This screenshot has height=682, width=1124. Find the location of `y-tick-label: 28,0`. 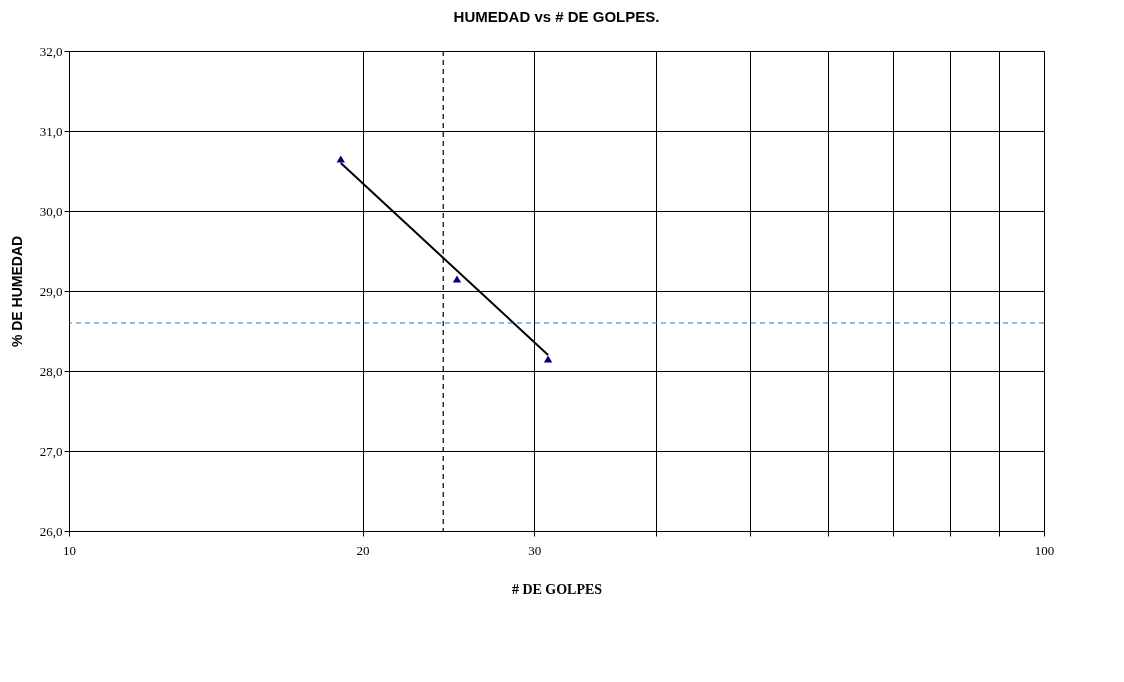

y-tick-label: 28,0 is located at coordinates (51, 371).